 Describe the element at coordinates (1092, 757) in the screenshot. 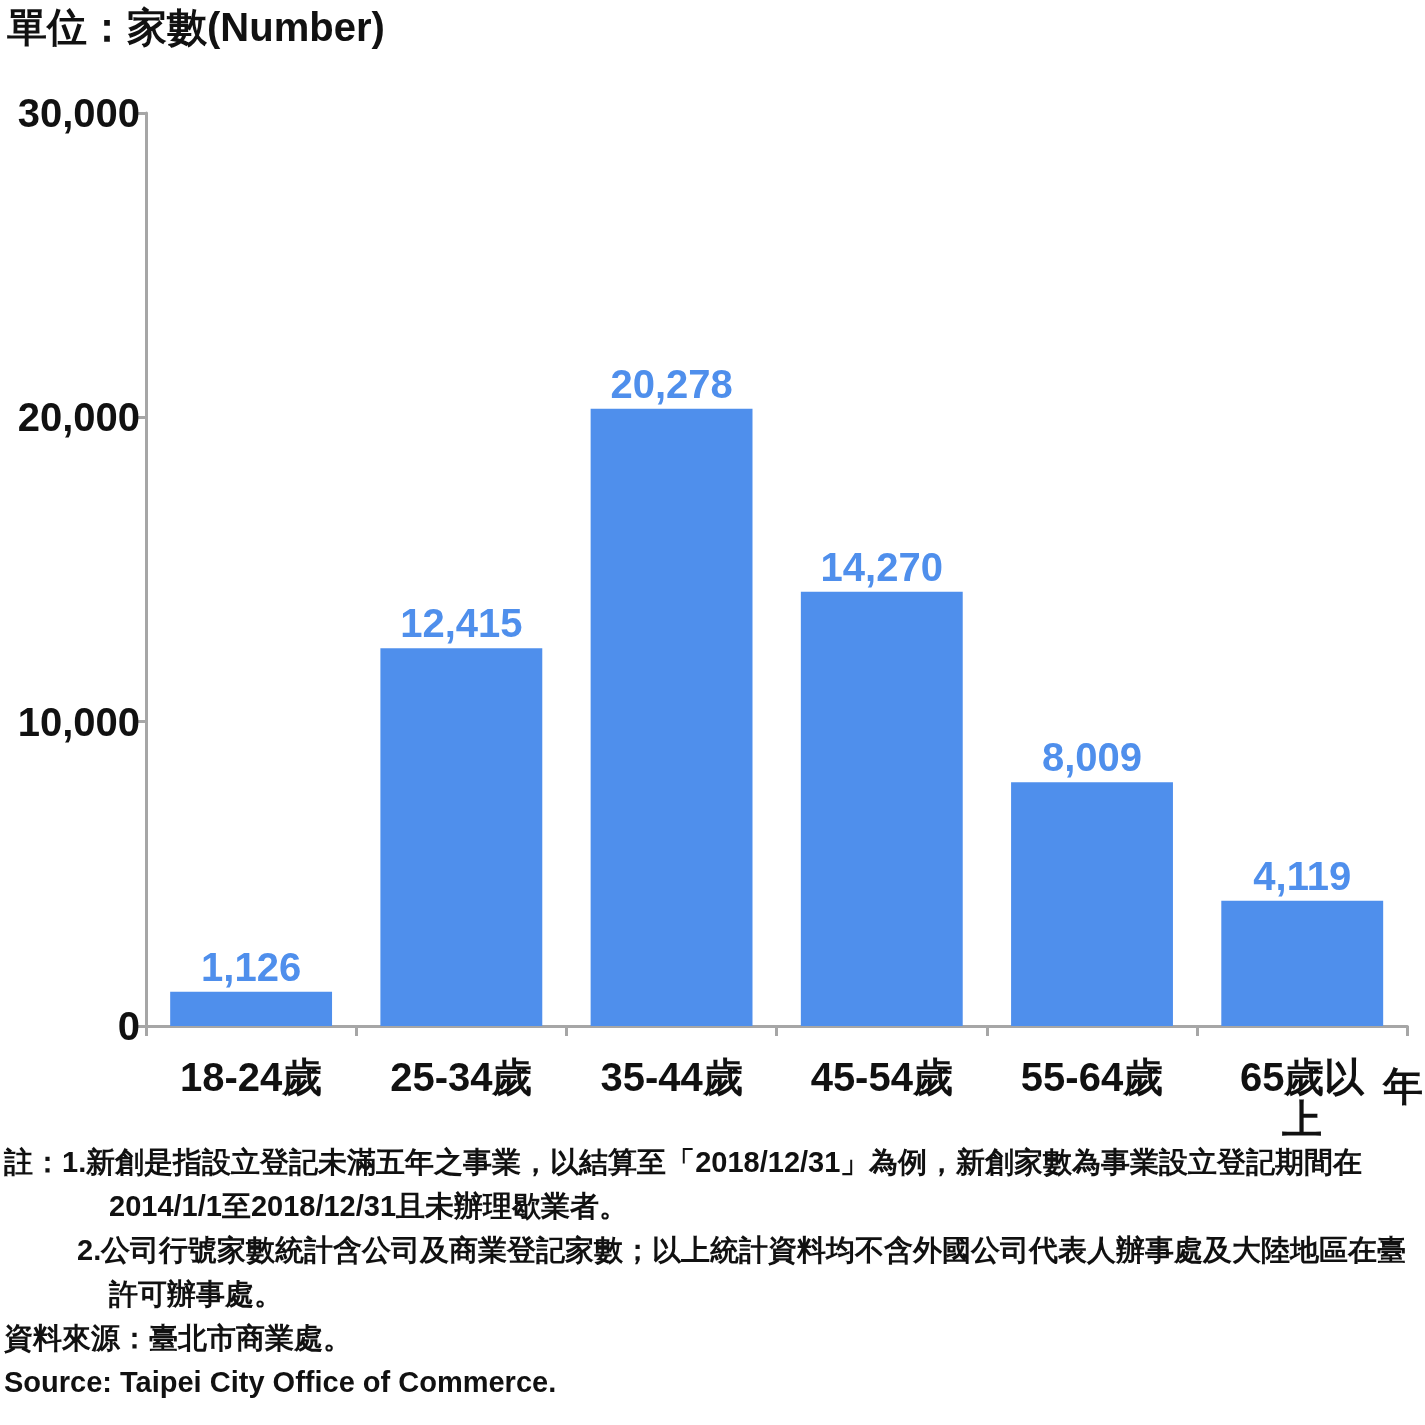

I see `data-label: 8,009` at that location.